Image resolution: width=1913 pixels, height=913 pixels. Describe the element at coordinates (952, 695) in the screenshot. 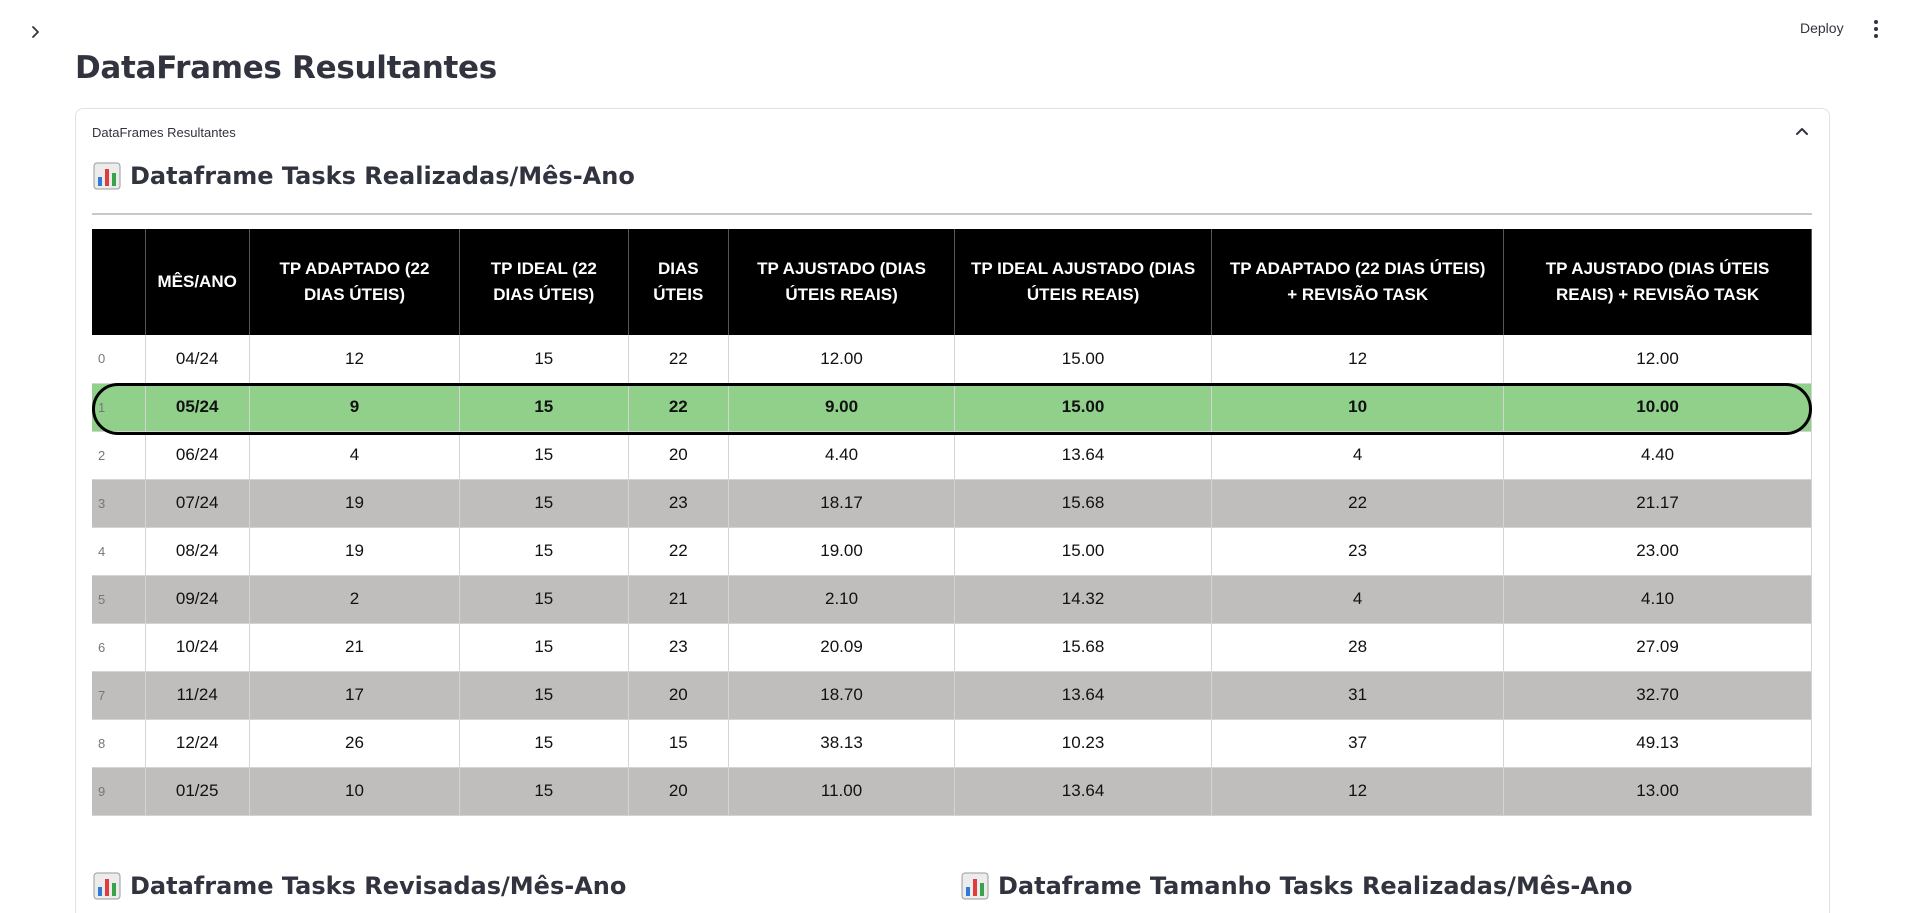

I see `table-row: 7 11/24 17 15 20 18.70 13.64 31 32.70` at that location.